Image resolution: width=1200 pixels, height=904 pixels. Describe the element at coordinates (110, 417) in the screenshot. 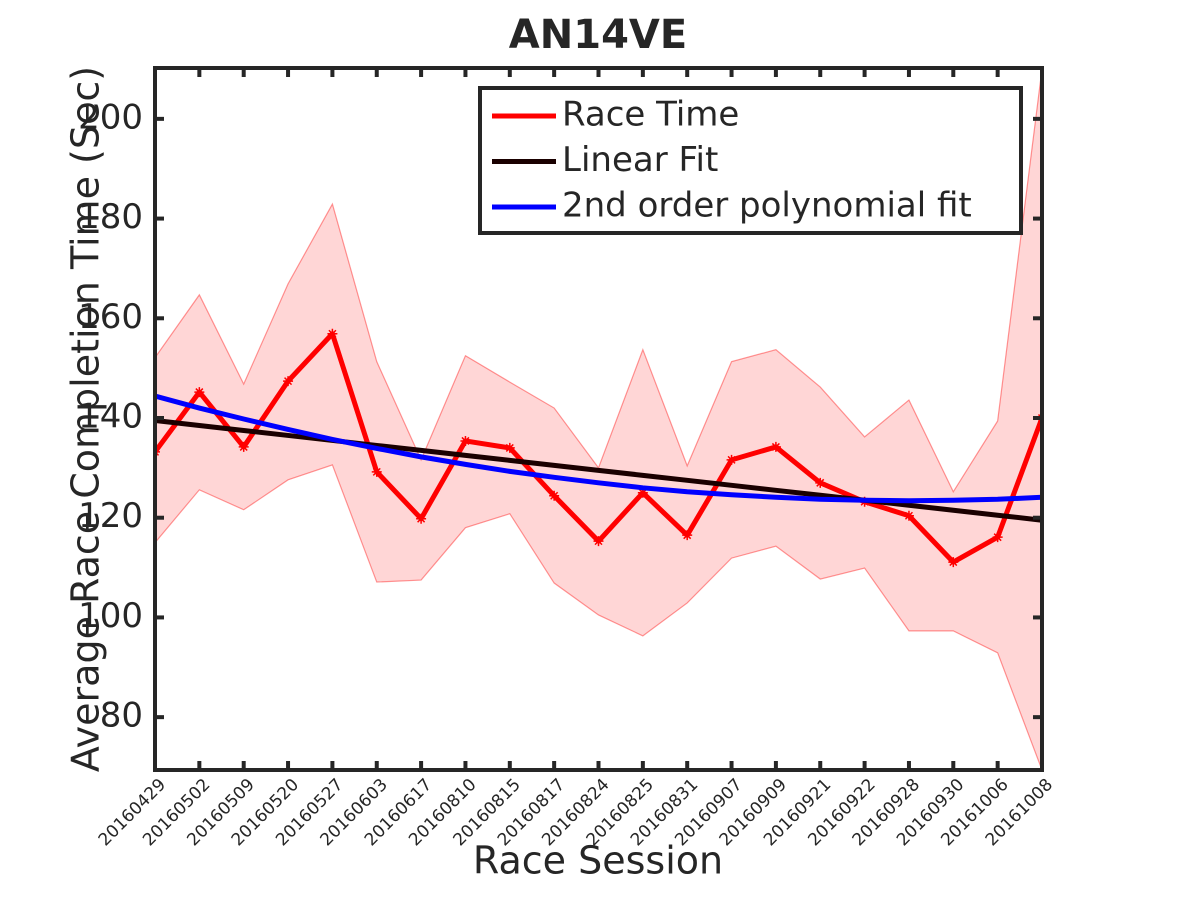

I see `y-tick-label: 140` at that location.